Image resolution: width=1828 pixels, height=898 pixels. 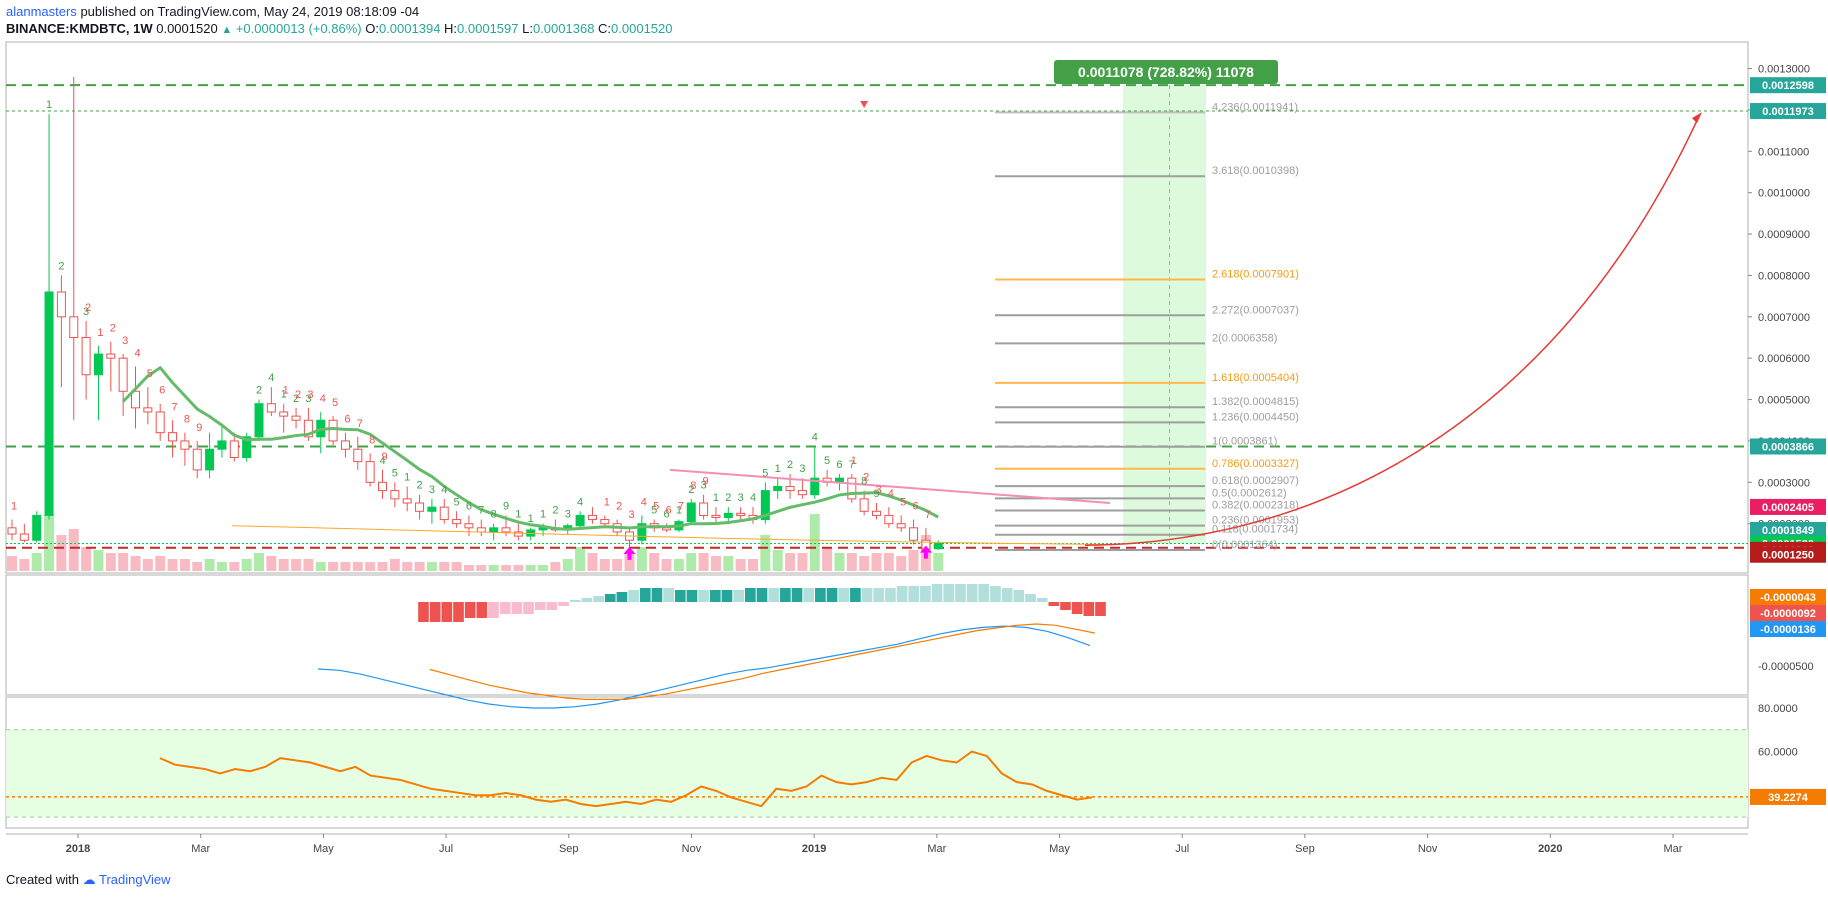 What do you see at coordinates (1255, 310) in the screenshot?
I see `fib-level-label: 2.272(0.0007037)` at bounding box center [1255, 310].